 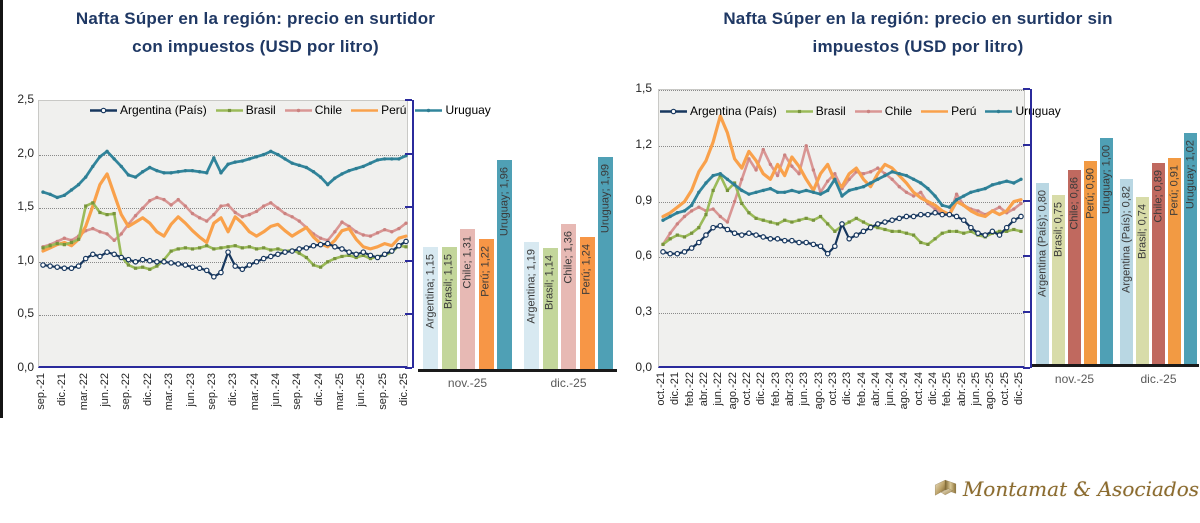 What do you see at coordinates (1042, 273) in the screenshot?
I see `bar-nov.-25-Argentina: Argentina (País); 0,80` at bounding box center [1042, 273].